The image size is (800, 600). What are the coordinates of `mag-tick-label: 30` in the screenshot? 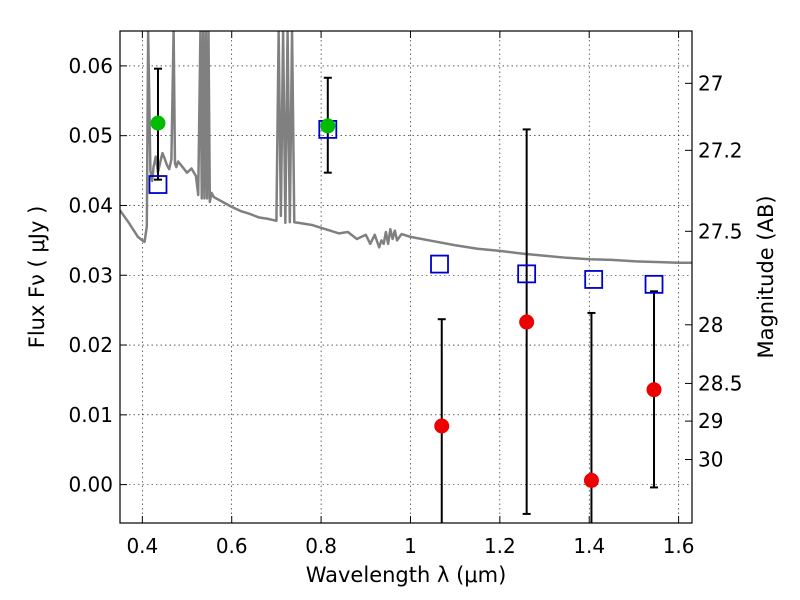 It's located at (710, 459).